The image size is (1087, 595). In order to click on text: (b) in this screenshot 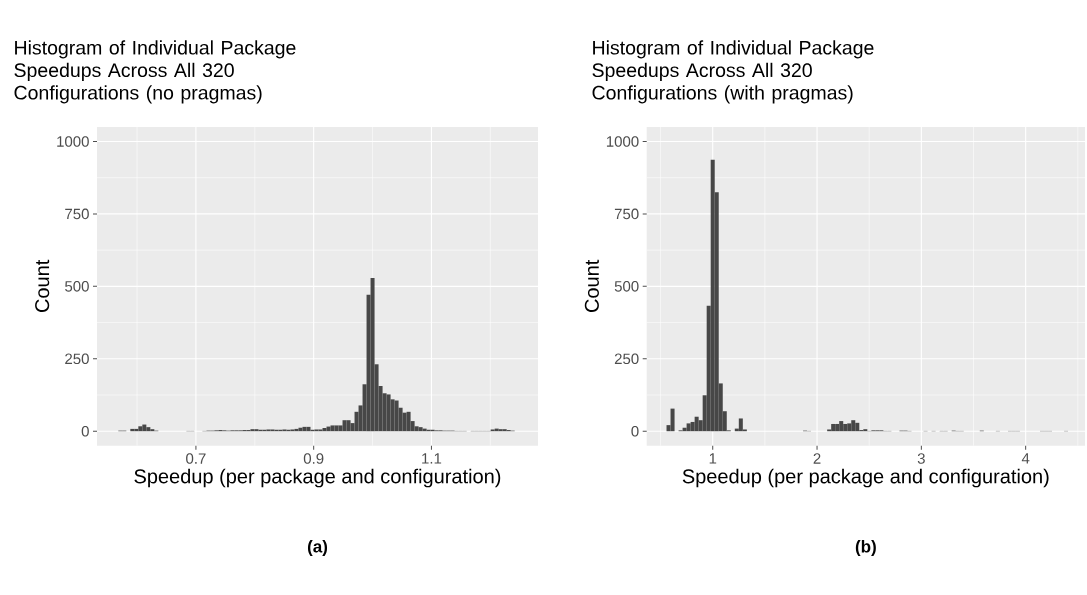, I will do `click(865, 548)`.